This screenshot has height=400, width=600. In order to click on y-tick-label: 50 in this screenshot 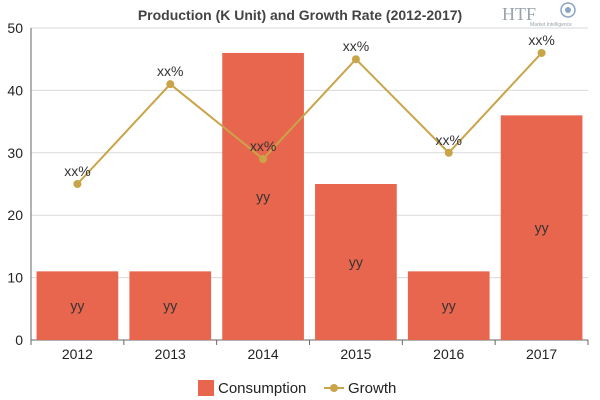, I will do `click(15, 28)`.